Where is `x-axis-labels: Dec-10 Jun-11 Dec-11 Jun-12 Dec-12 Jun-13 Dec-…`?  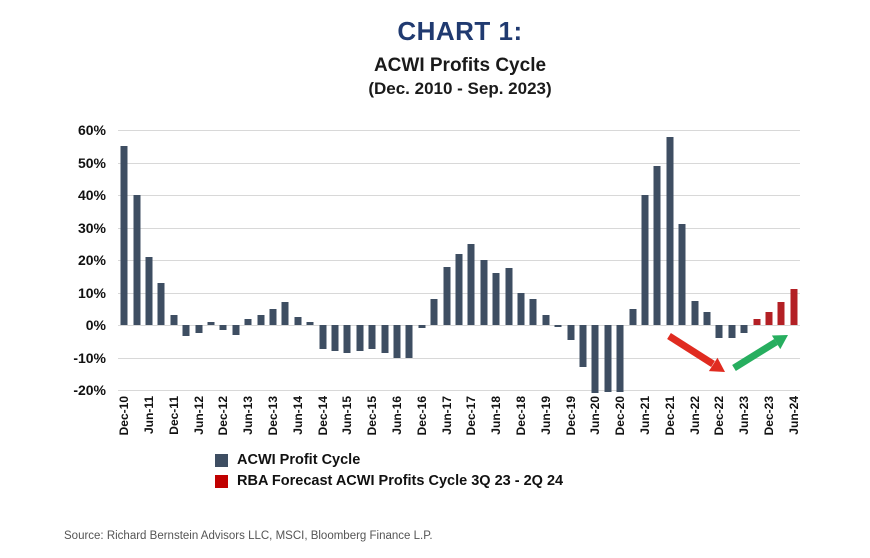 x-axis-labels: Dec-10 Jun-11 Dec-11 Jun-12 Dec-12 Jun-13 Dec-… is located at coordinates (459, 427).